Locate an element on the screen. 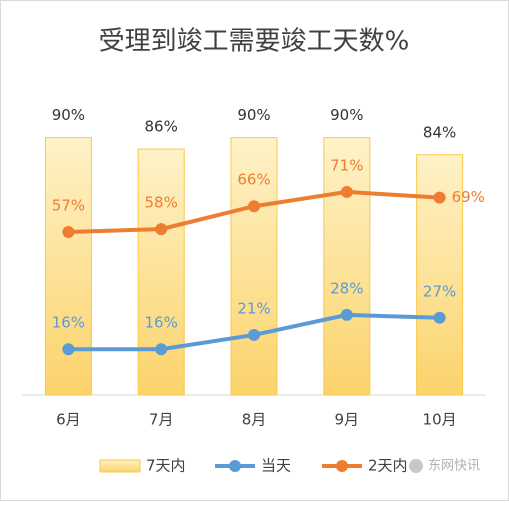  point-label: 71% is located at coordinates (346, 165).